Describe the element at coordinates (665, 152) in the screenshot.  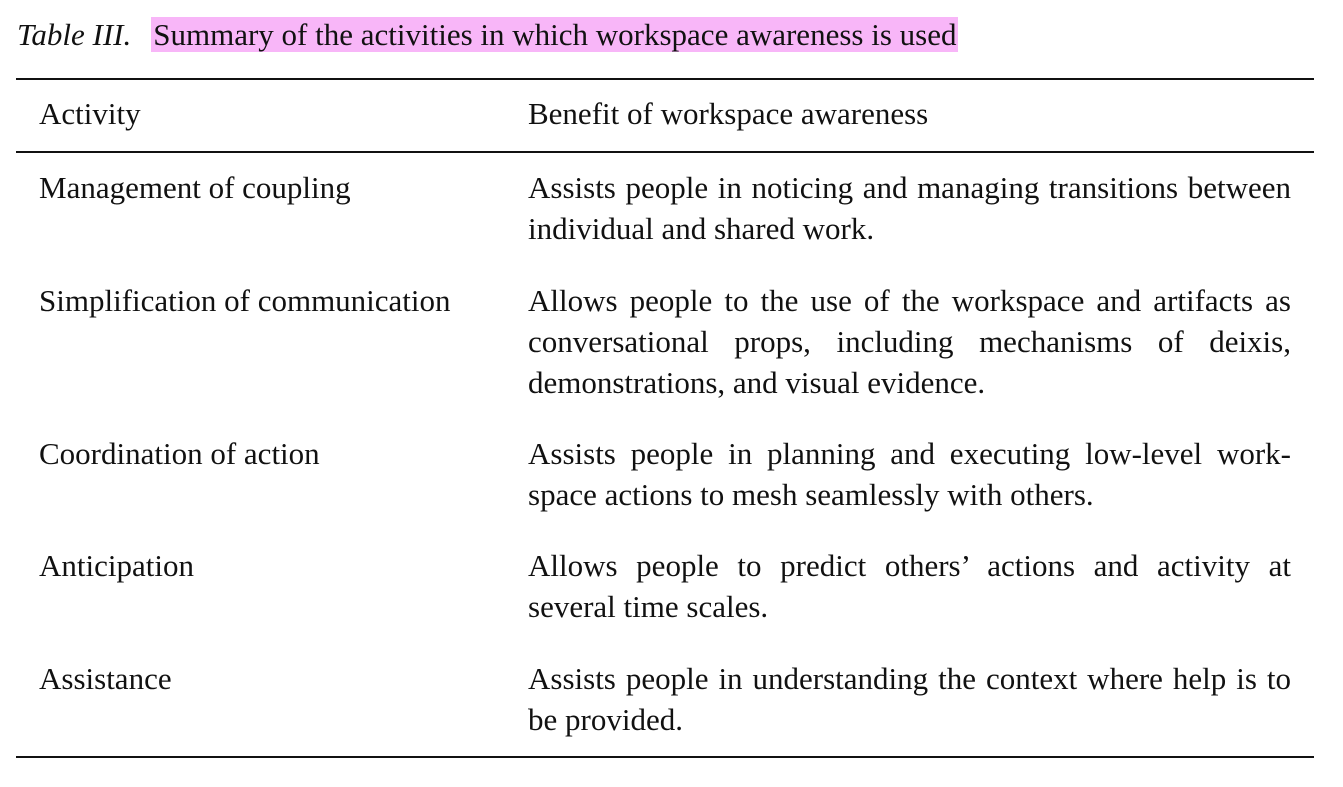
I see `header-rule` at that location.